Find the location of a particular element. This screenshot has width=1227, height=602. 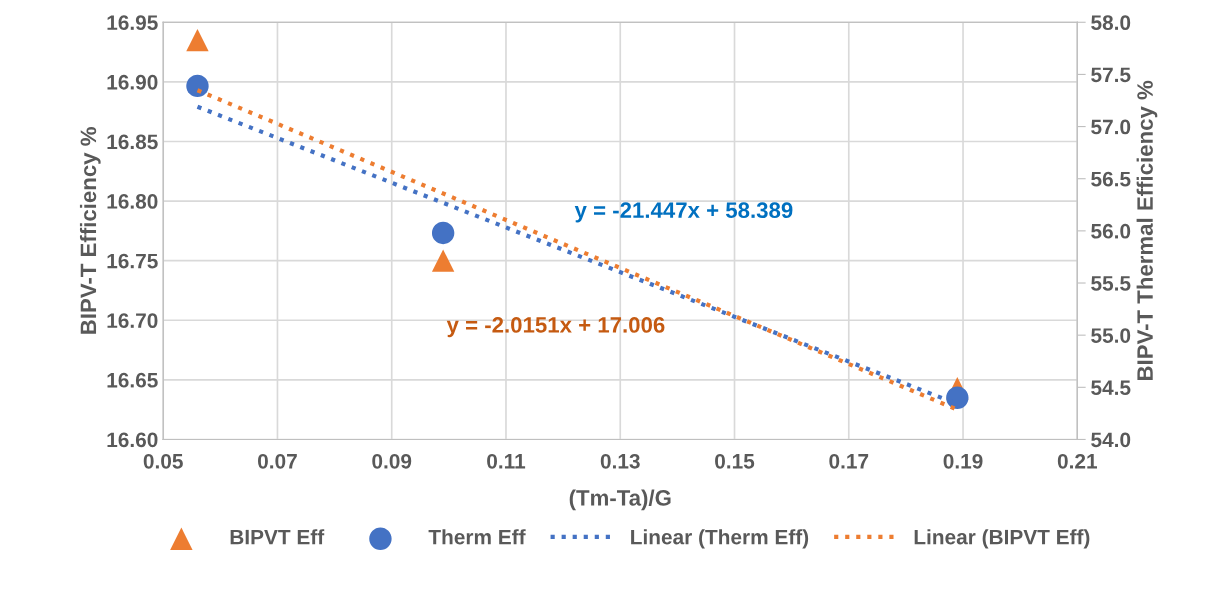

y-tick-label: 16.85 is located at coordinates (132, 142).